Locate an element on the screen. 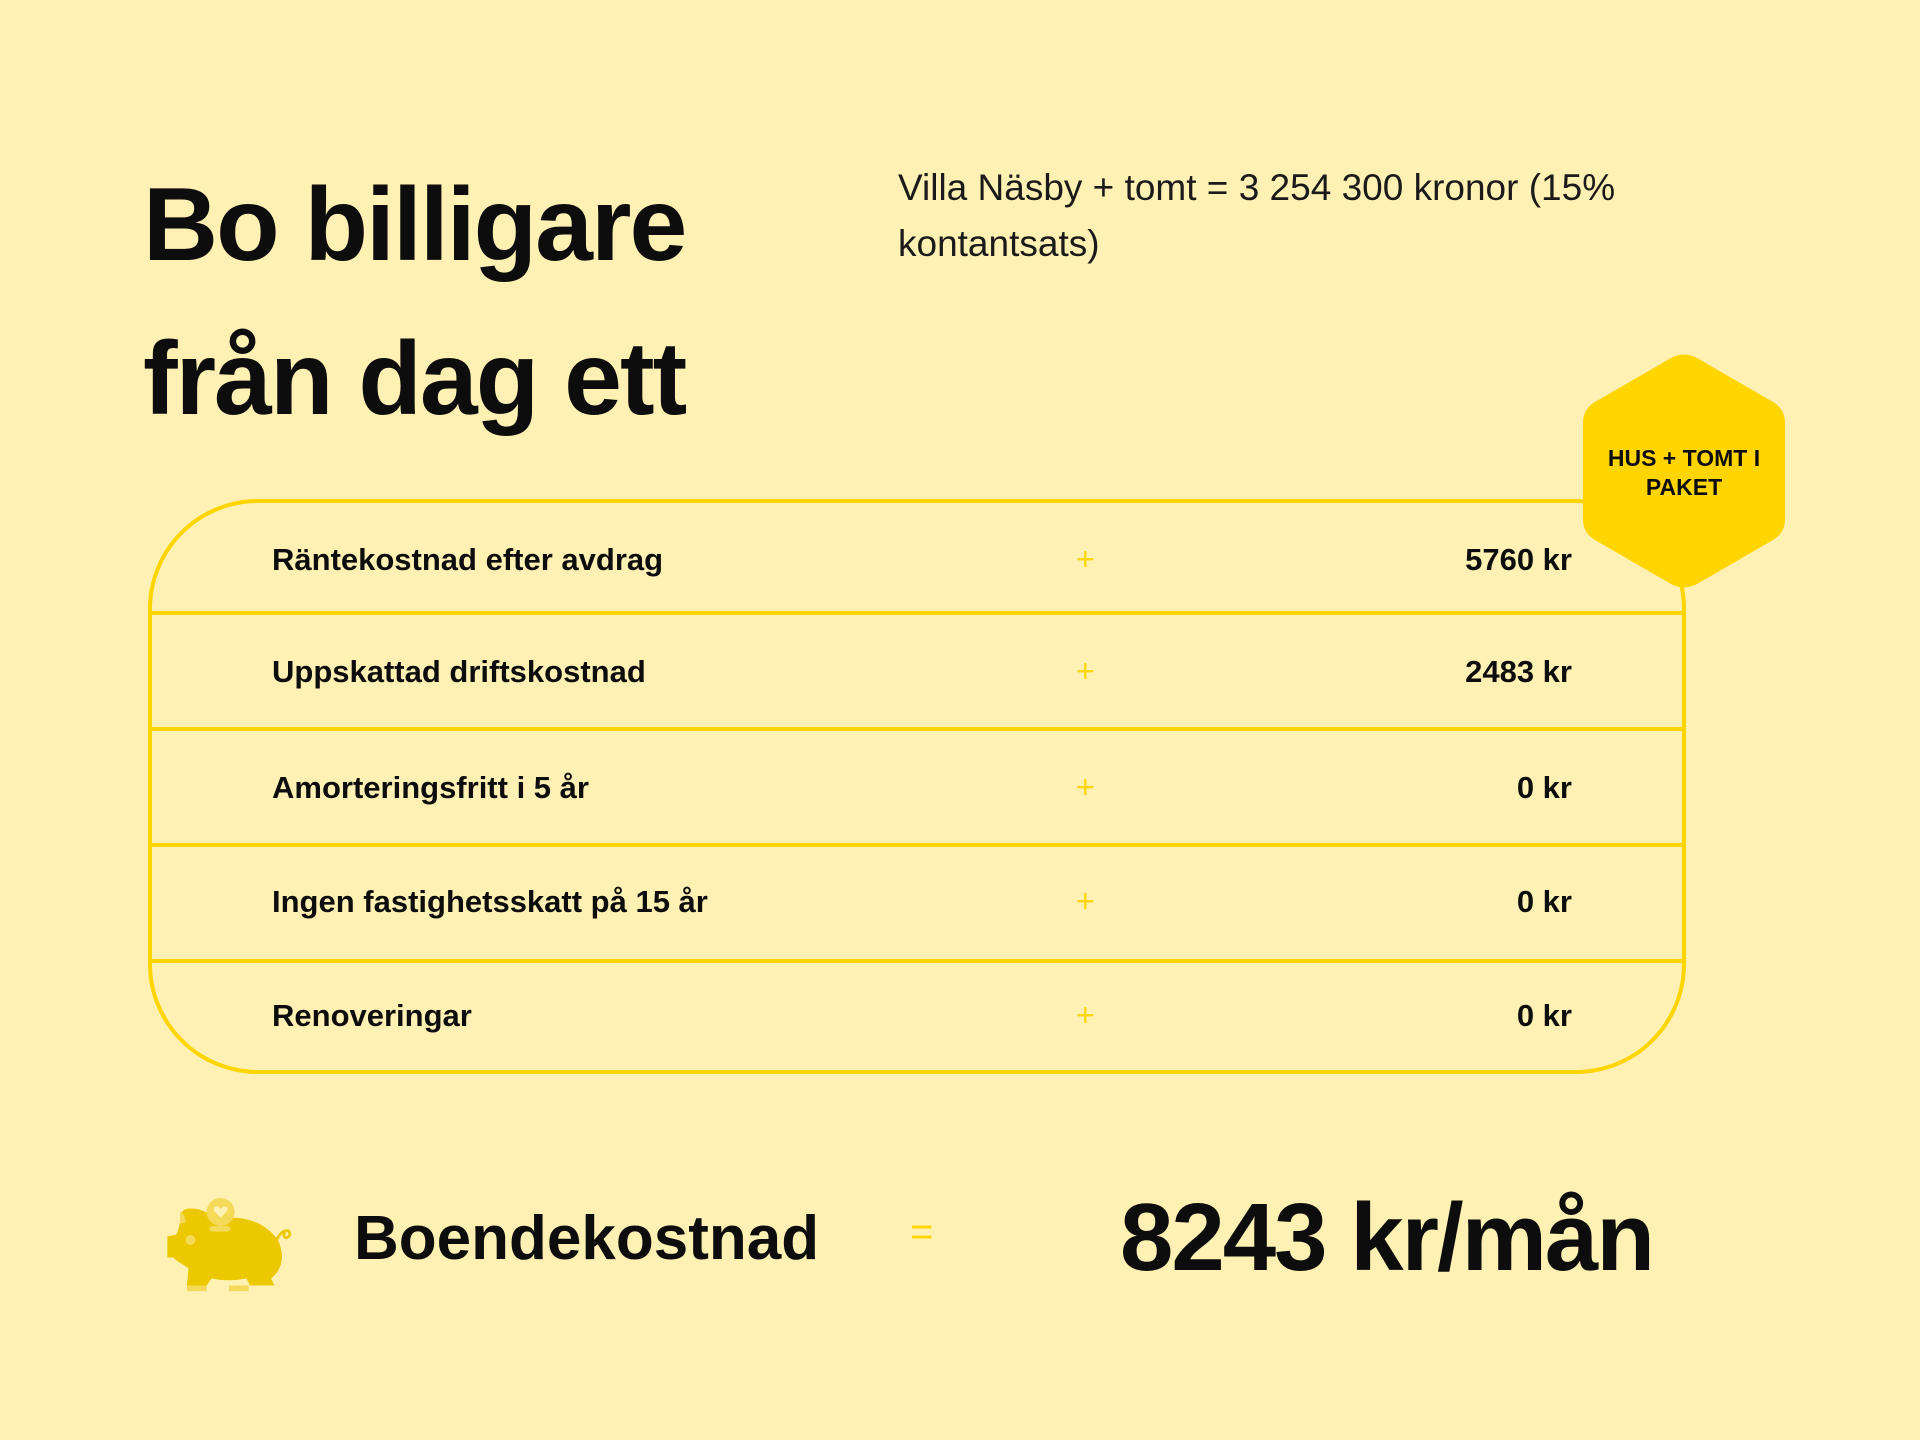 The height and width of the screenshot is (1440, 1920). page-title: Bo billigare från dag ett is located at coordinates (415, 302).